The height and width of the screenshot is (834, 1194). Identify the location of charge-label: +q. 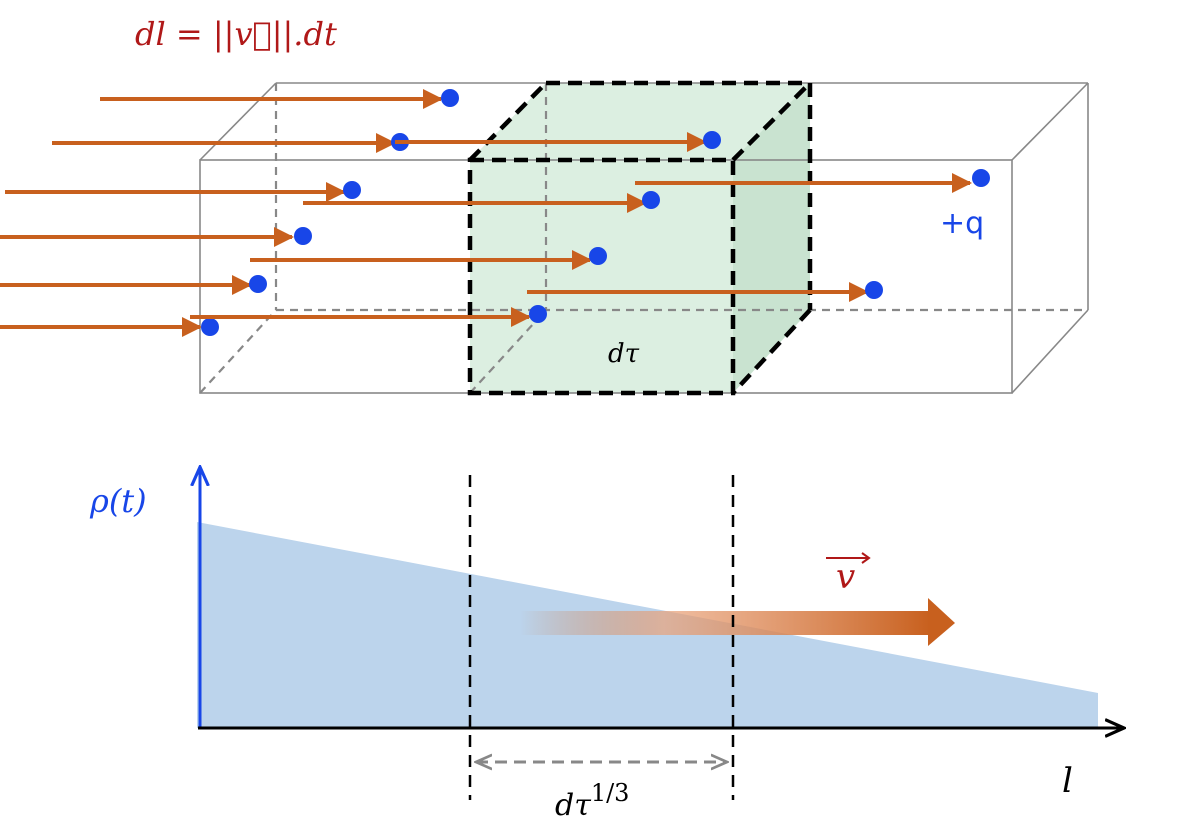
(962, 223).